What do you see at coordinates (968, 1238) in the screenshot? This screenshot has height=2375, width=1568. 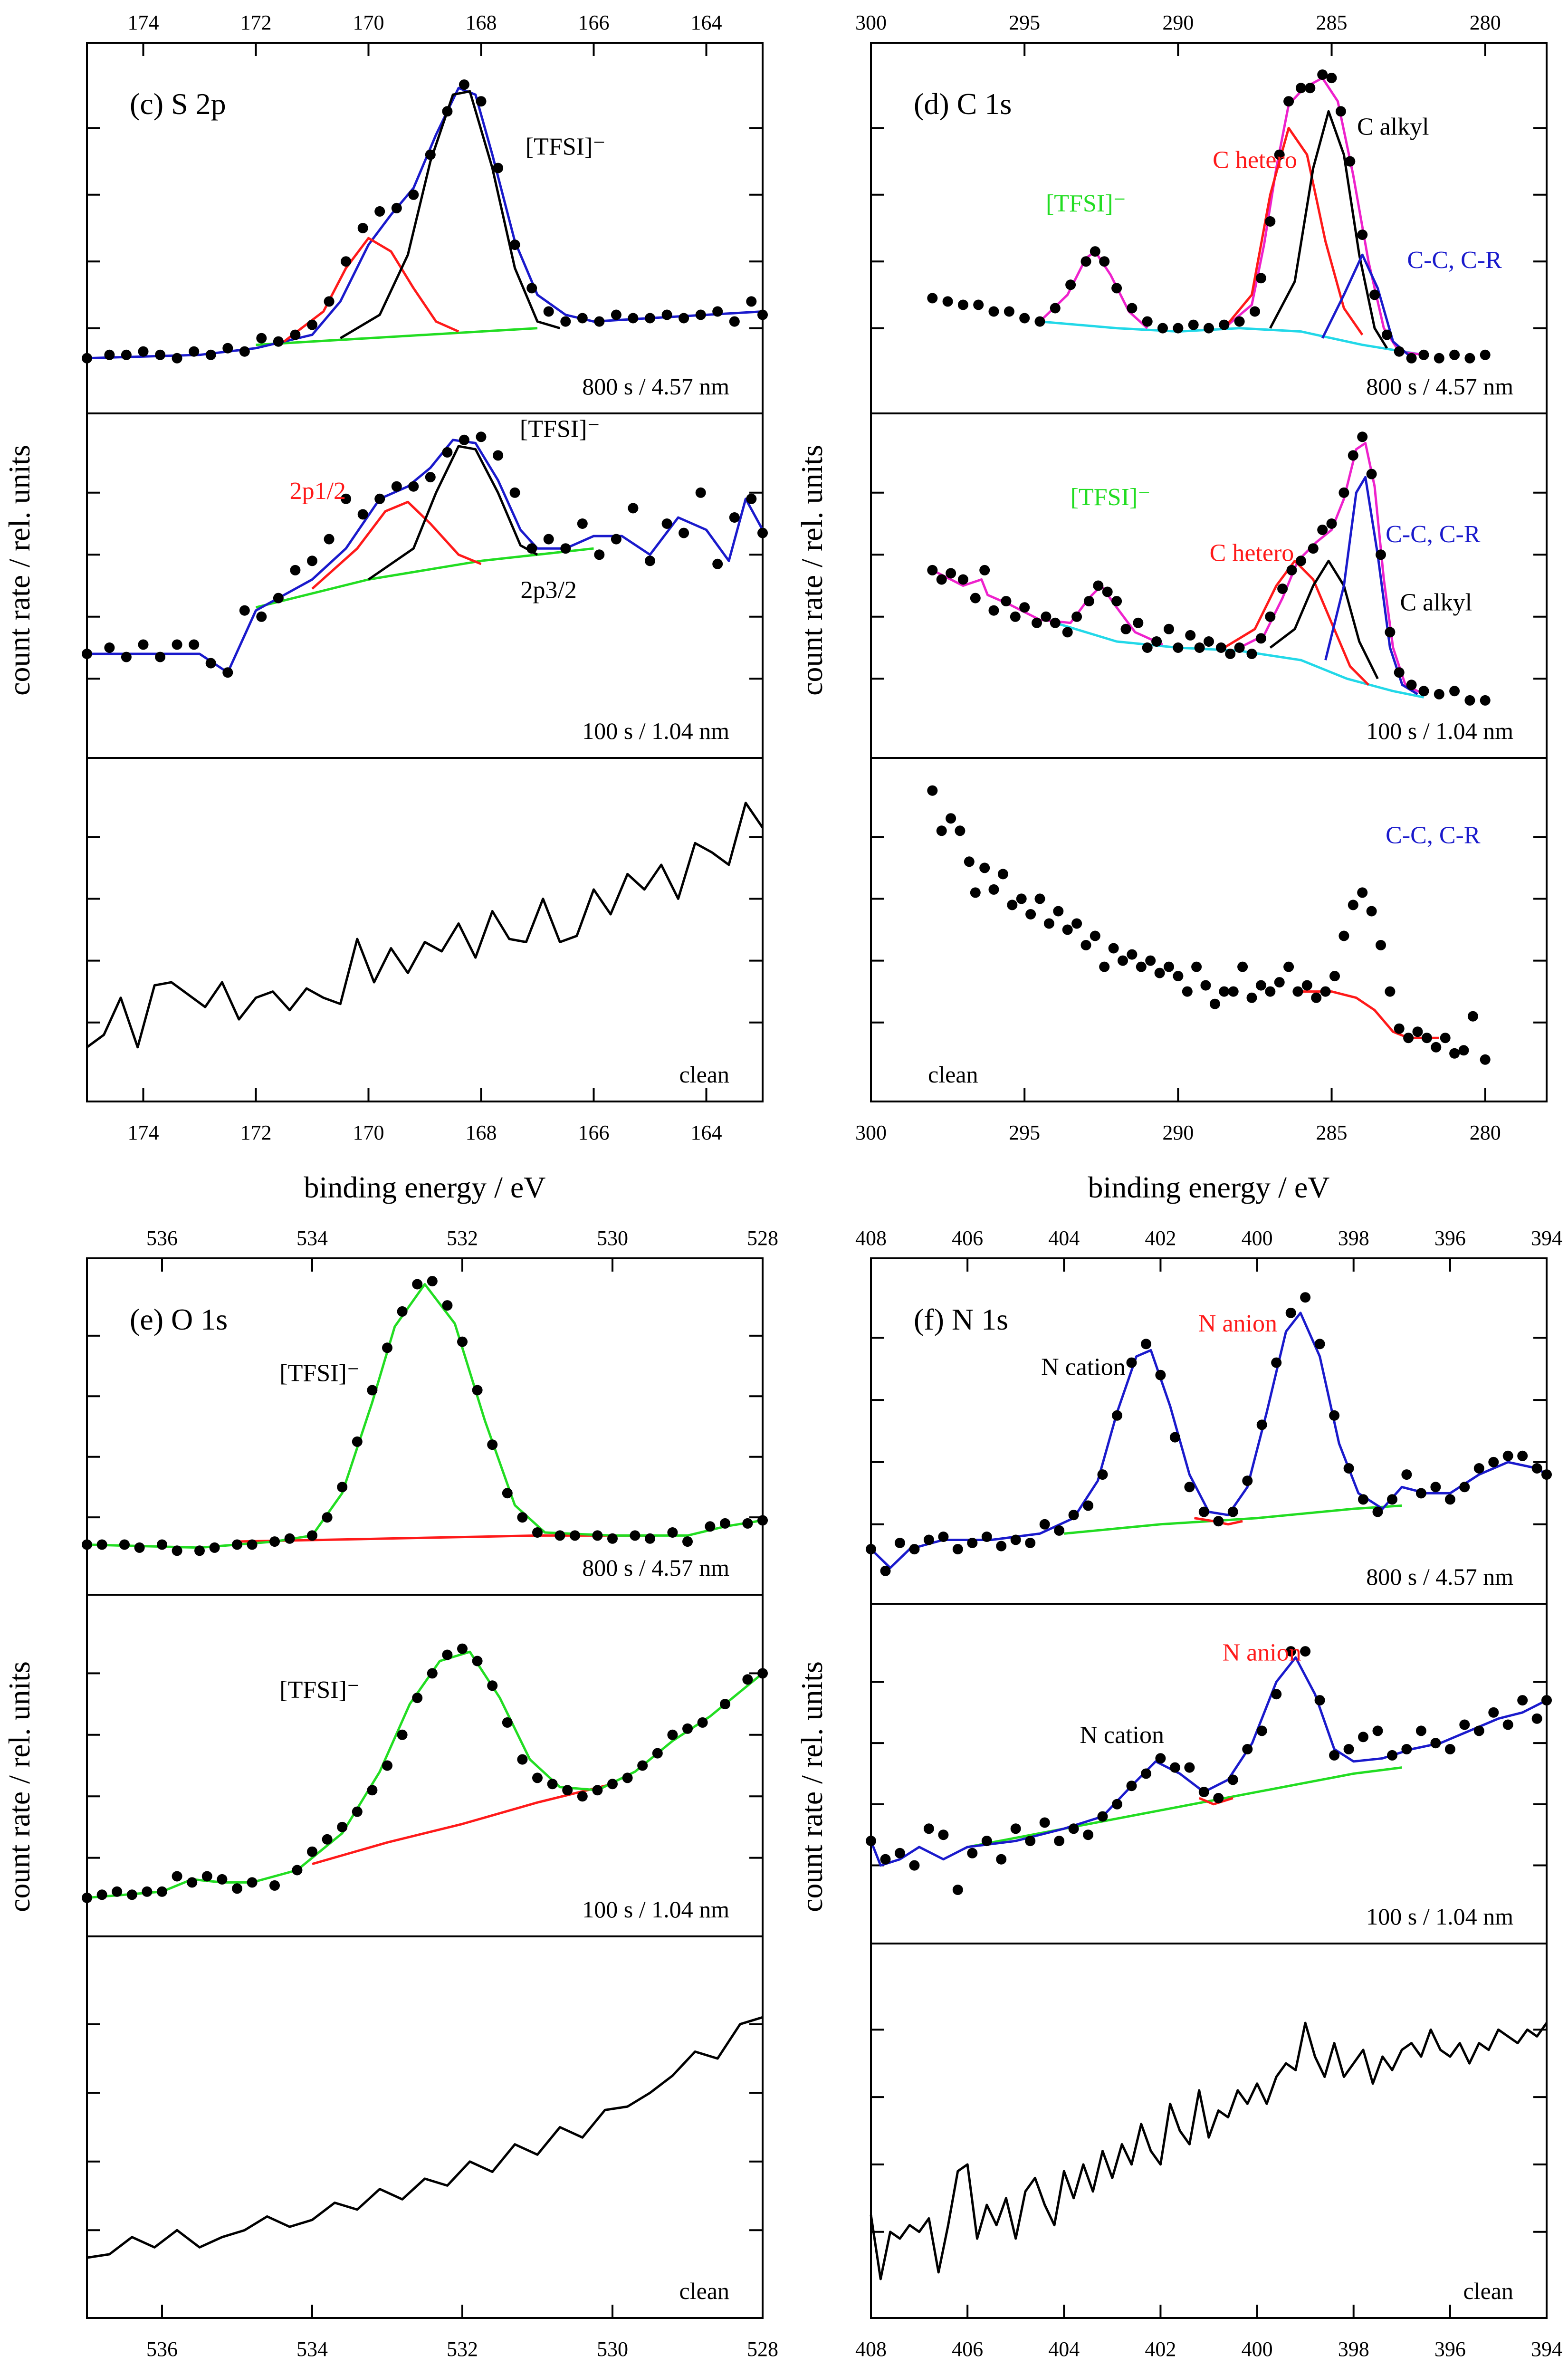 I see `x-tick-label-top: 406` at bounding box center [968, 1238].